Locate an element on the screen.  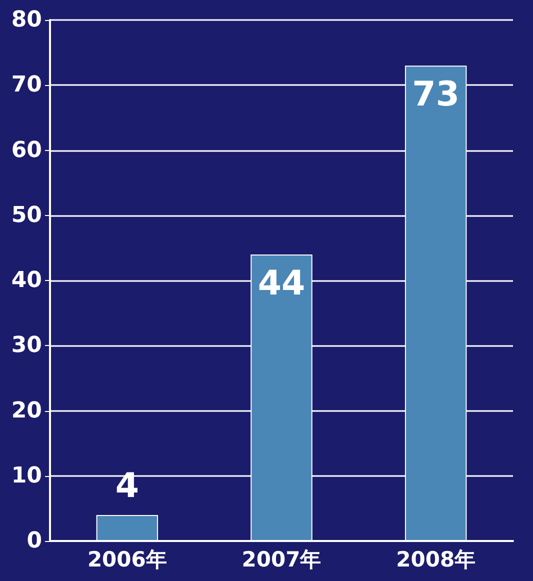
y-tick-label: 70 is located at coordinates (26, 85).